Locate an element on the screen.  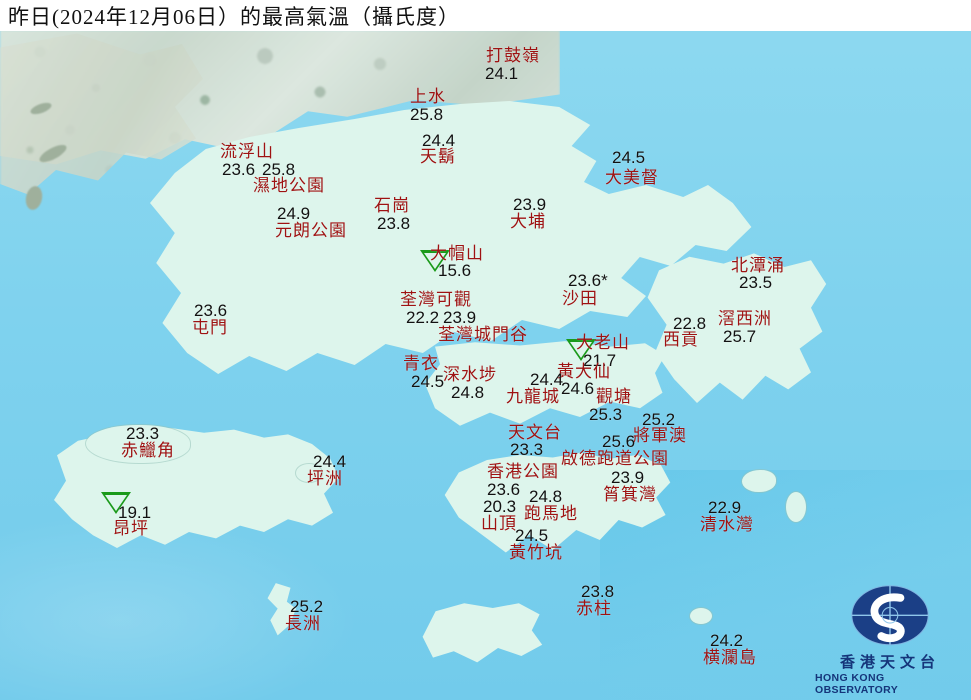
title-bar: 昨日(2024年12月06日）的最高氣溫（攝氏度） is located at coordinates (485, 15).